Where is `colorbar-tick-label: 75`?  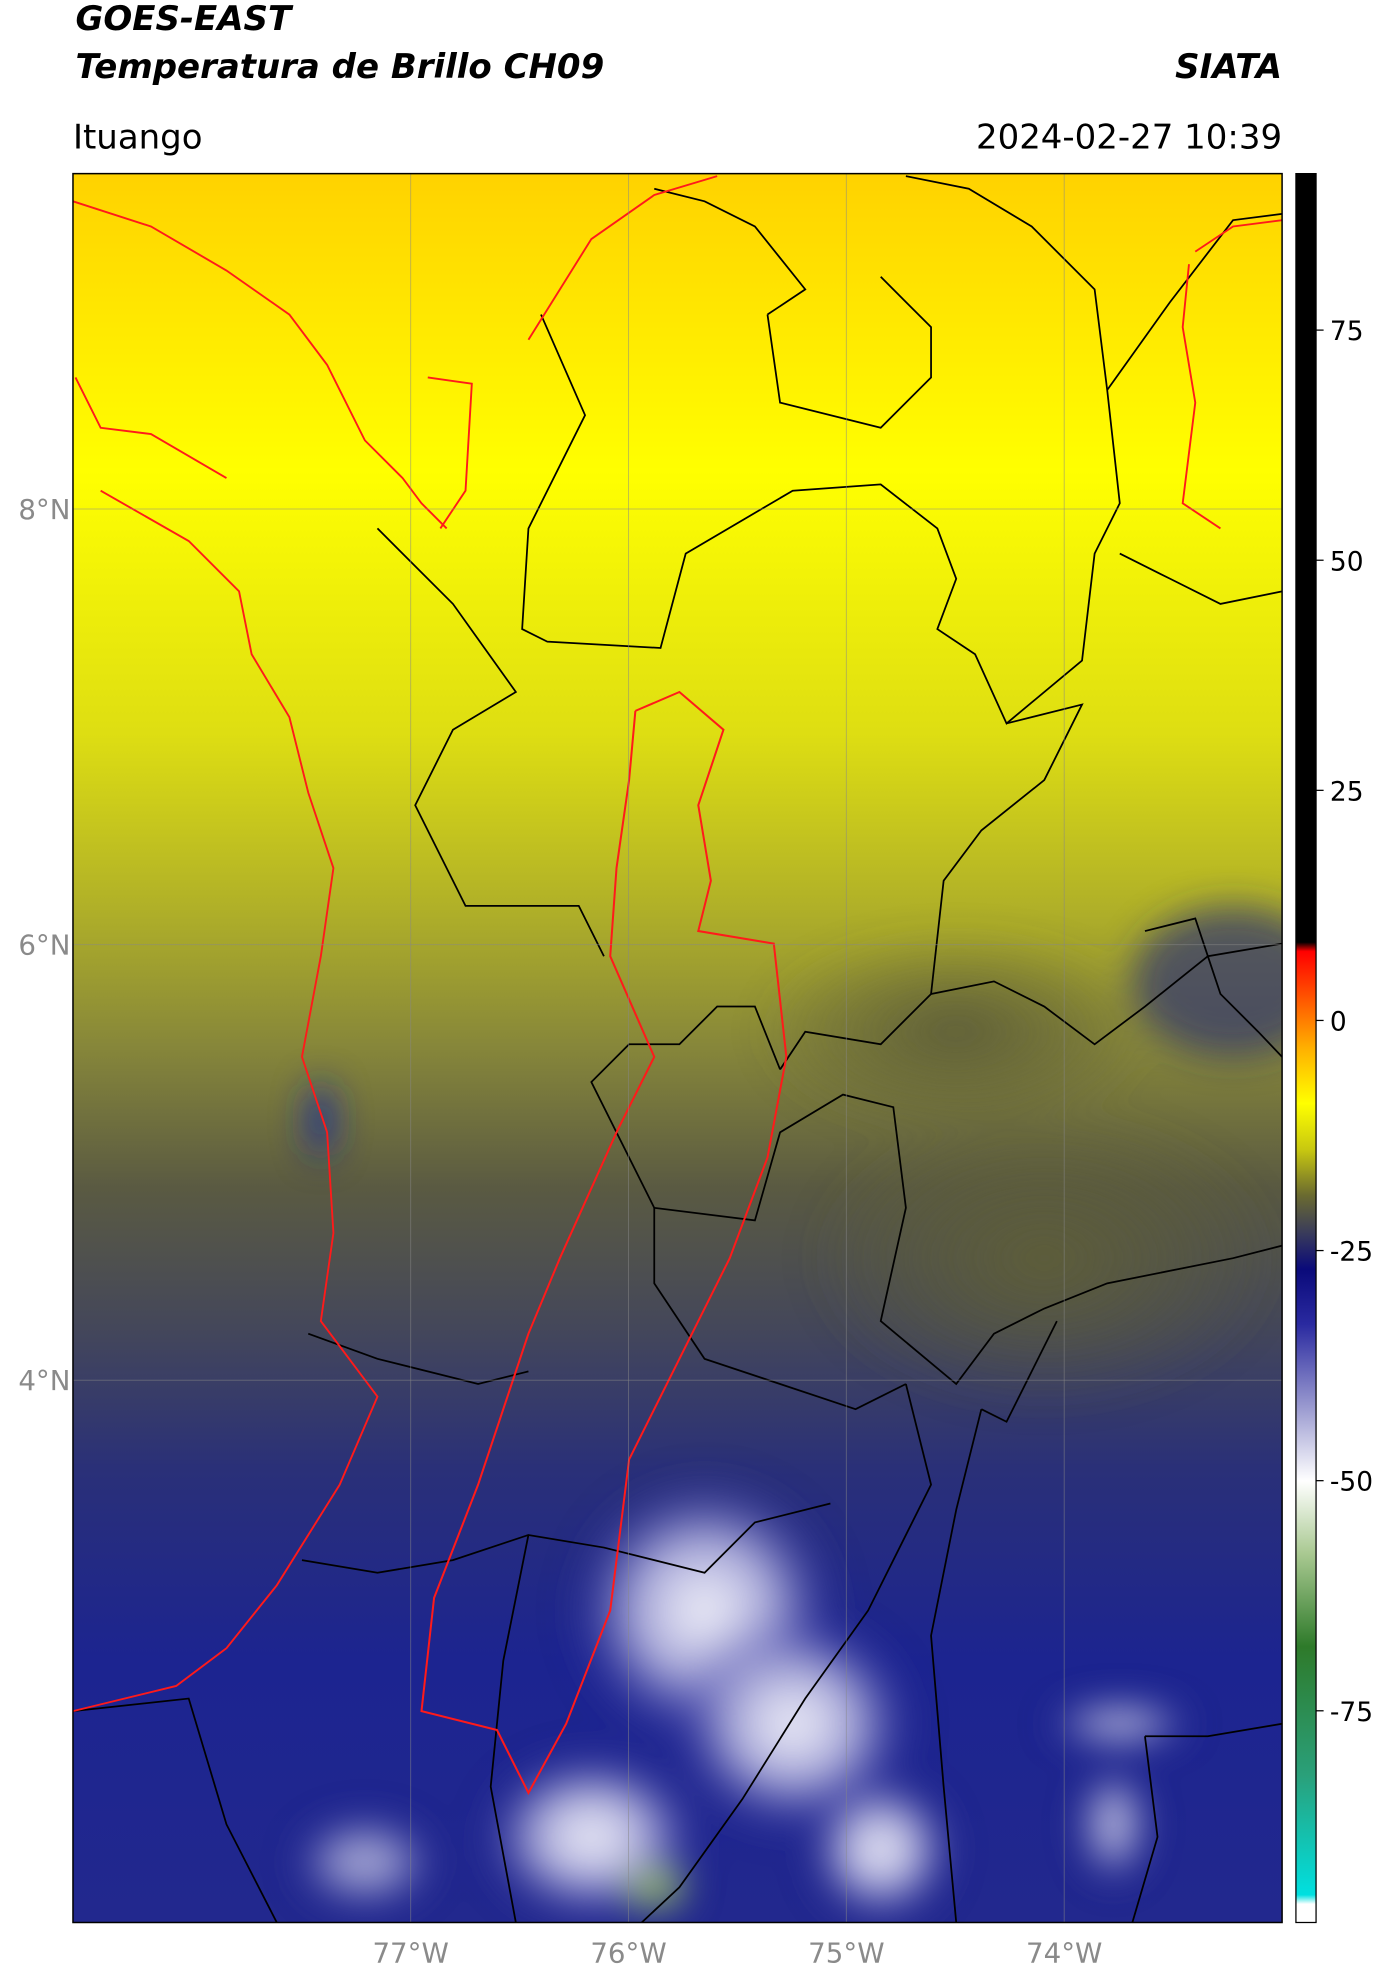 colorbar-tick-label: 75 is located at coordinates (1347, 331).